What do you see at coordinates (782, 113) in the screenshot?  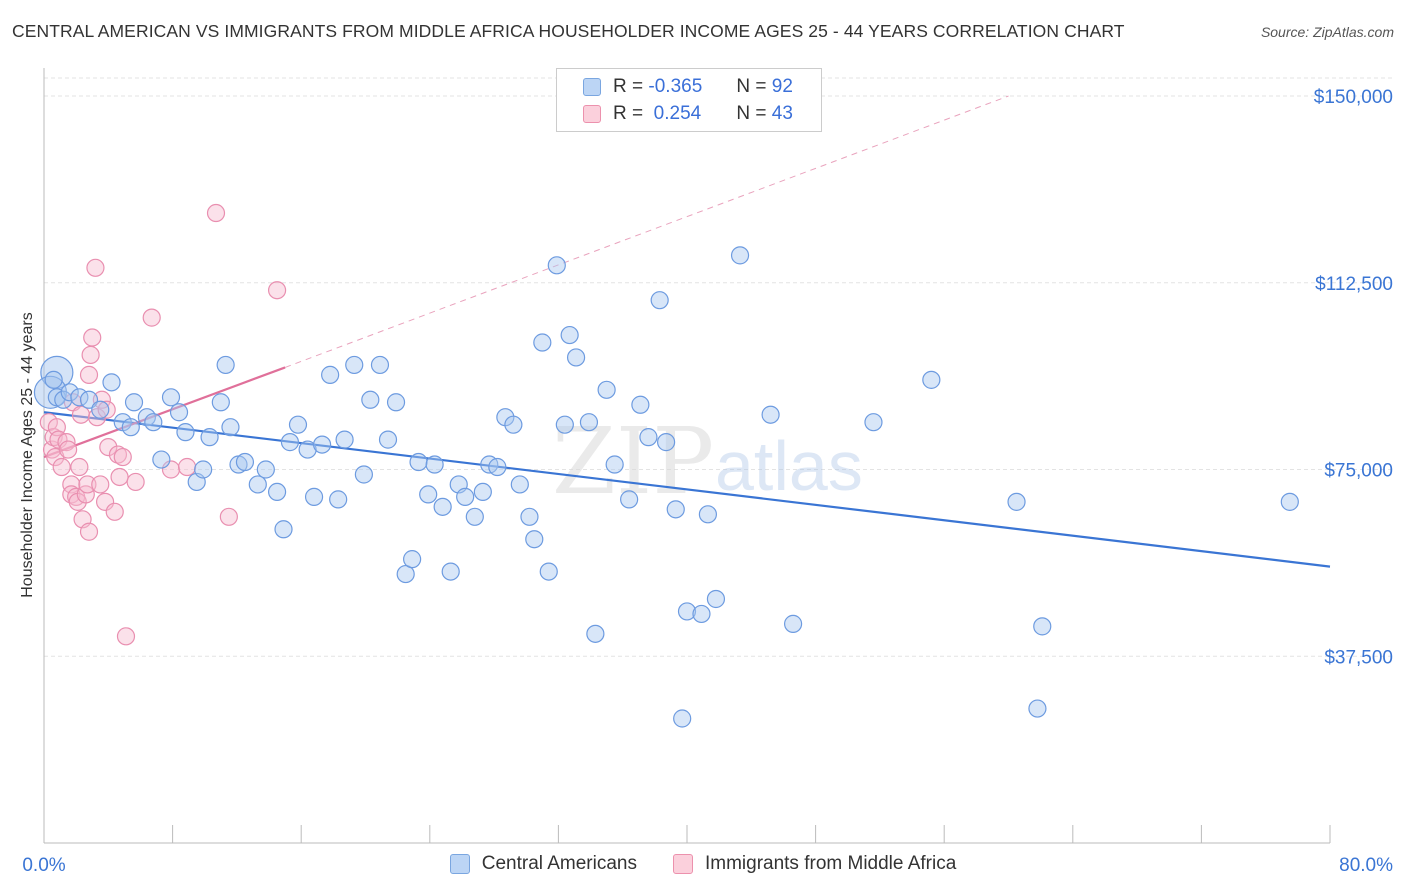 I see `legend-n-value: 43` at bounding box center [782, 113].